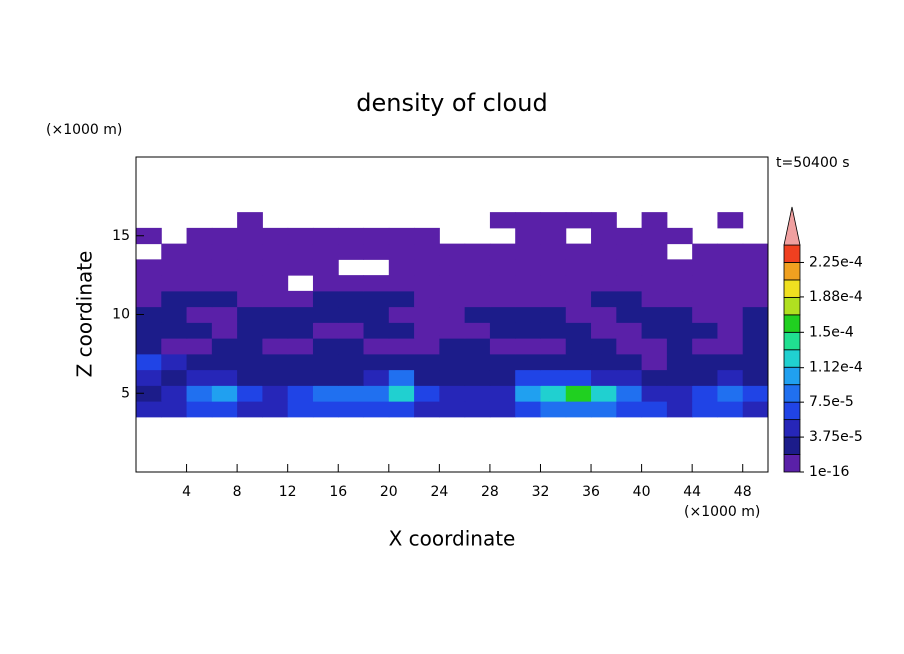 The width and height of the screenshot is (904, 654). I want to click on x-tick-label: 20, so click(389, 492).